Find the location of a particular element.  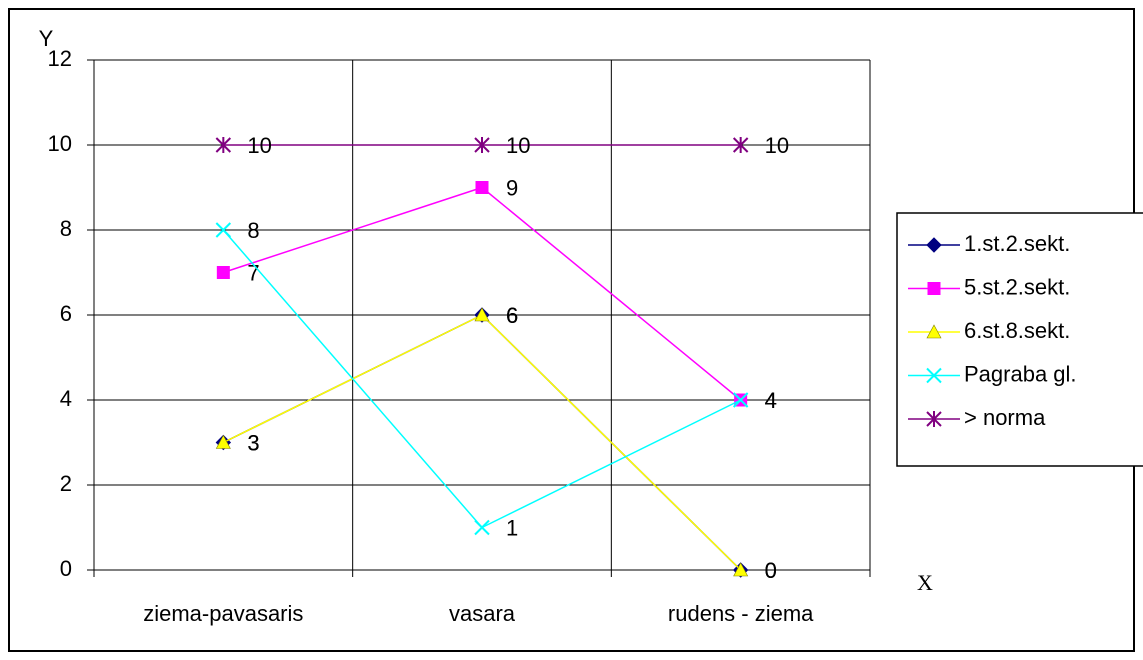

x-tick-label: vasara is located at coordinates (482, 613).